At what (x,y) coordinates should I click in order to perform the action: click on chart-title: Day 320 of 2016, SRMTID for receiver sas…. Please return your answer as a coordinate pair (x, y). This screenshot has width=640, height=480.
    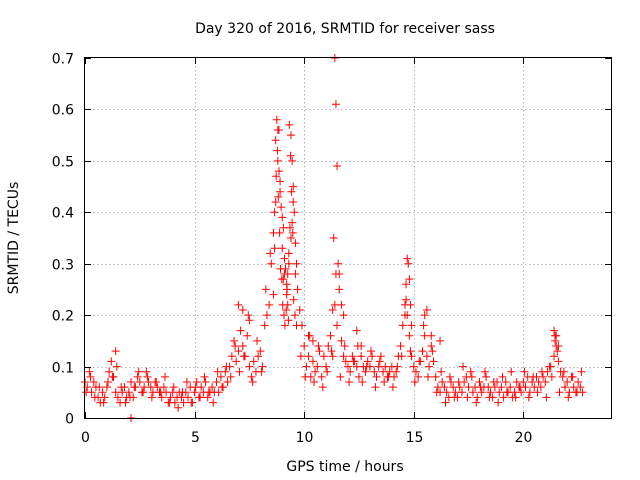
    Looking at the image, I should click on (345, 29).